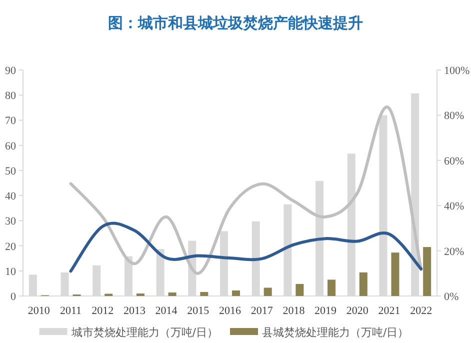  What do you see at coordinates (10, 121) in the screenshot?
I see `y-tick-label: 70` at bounding box center [10, 121].